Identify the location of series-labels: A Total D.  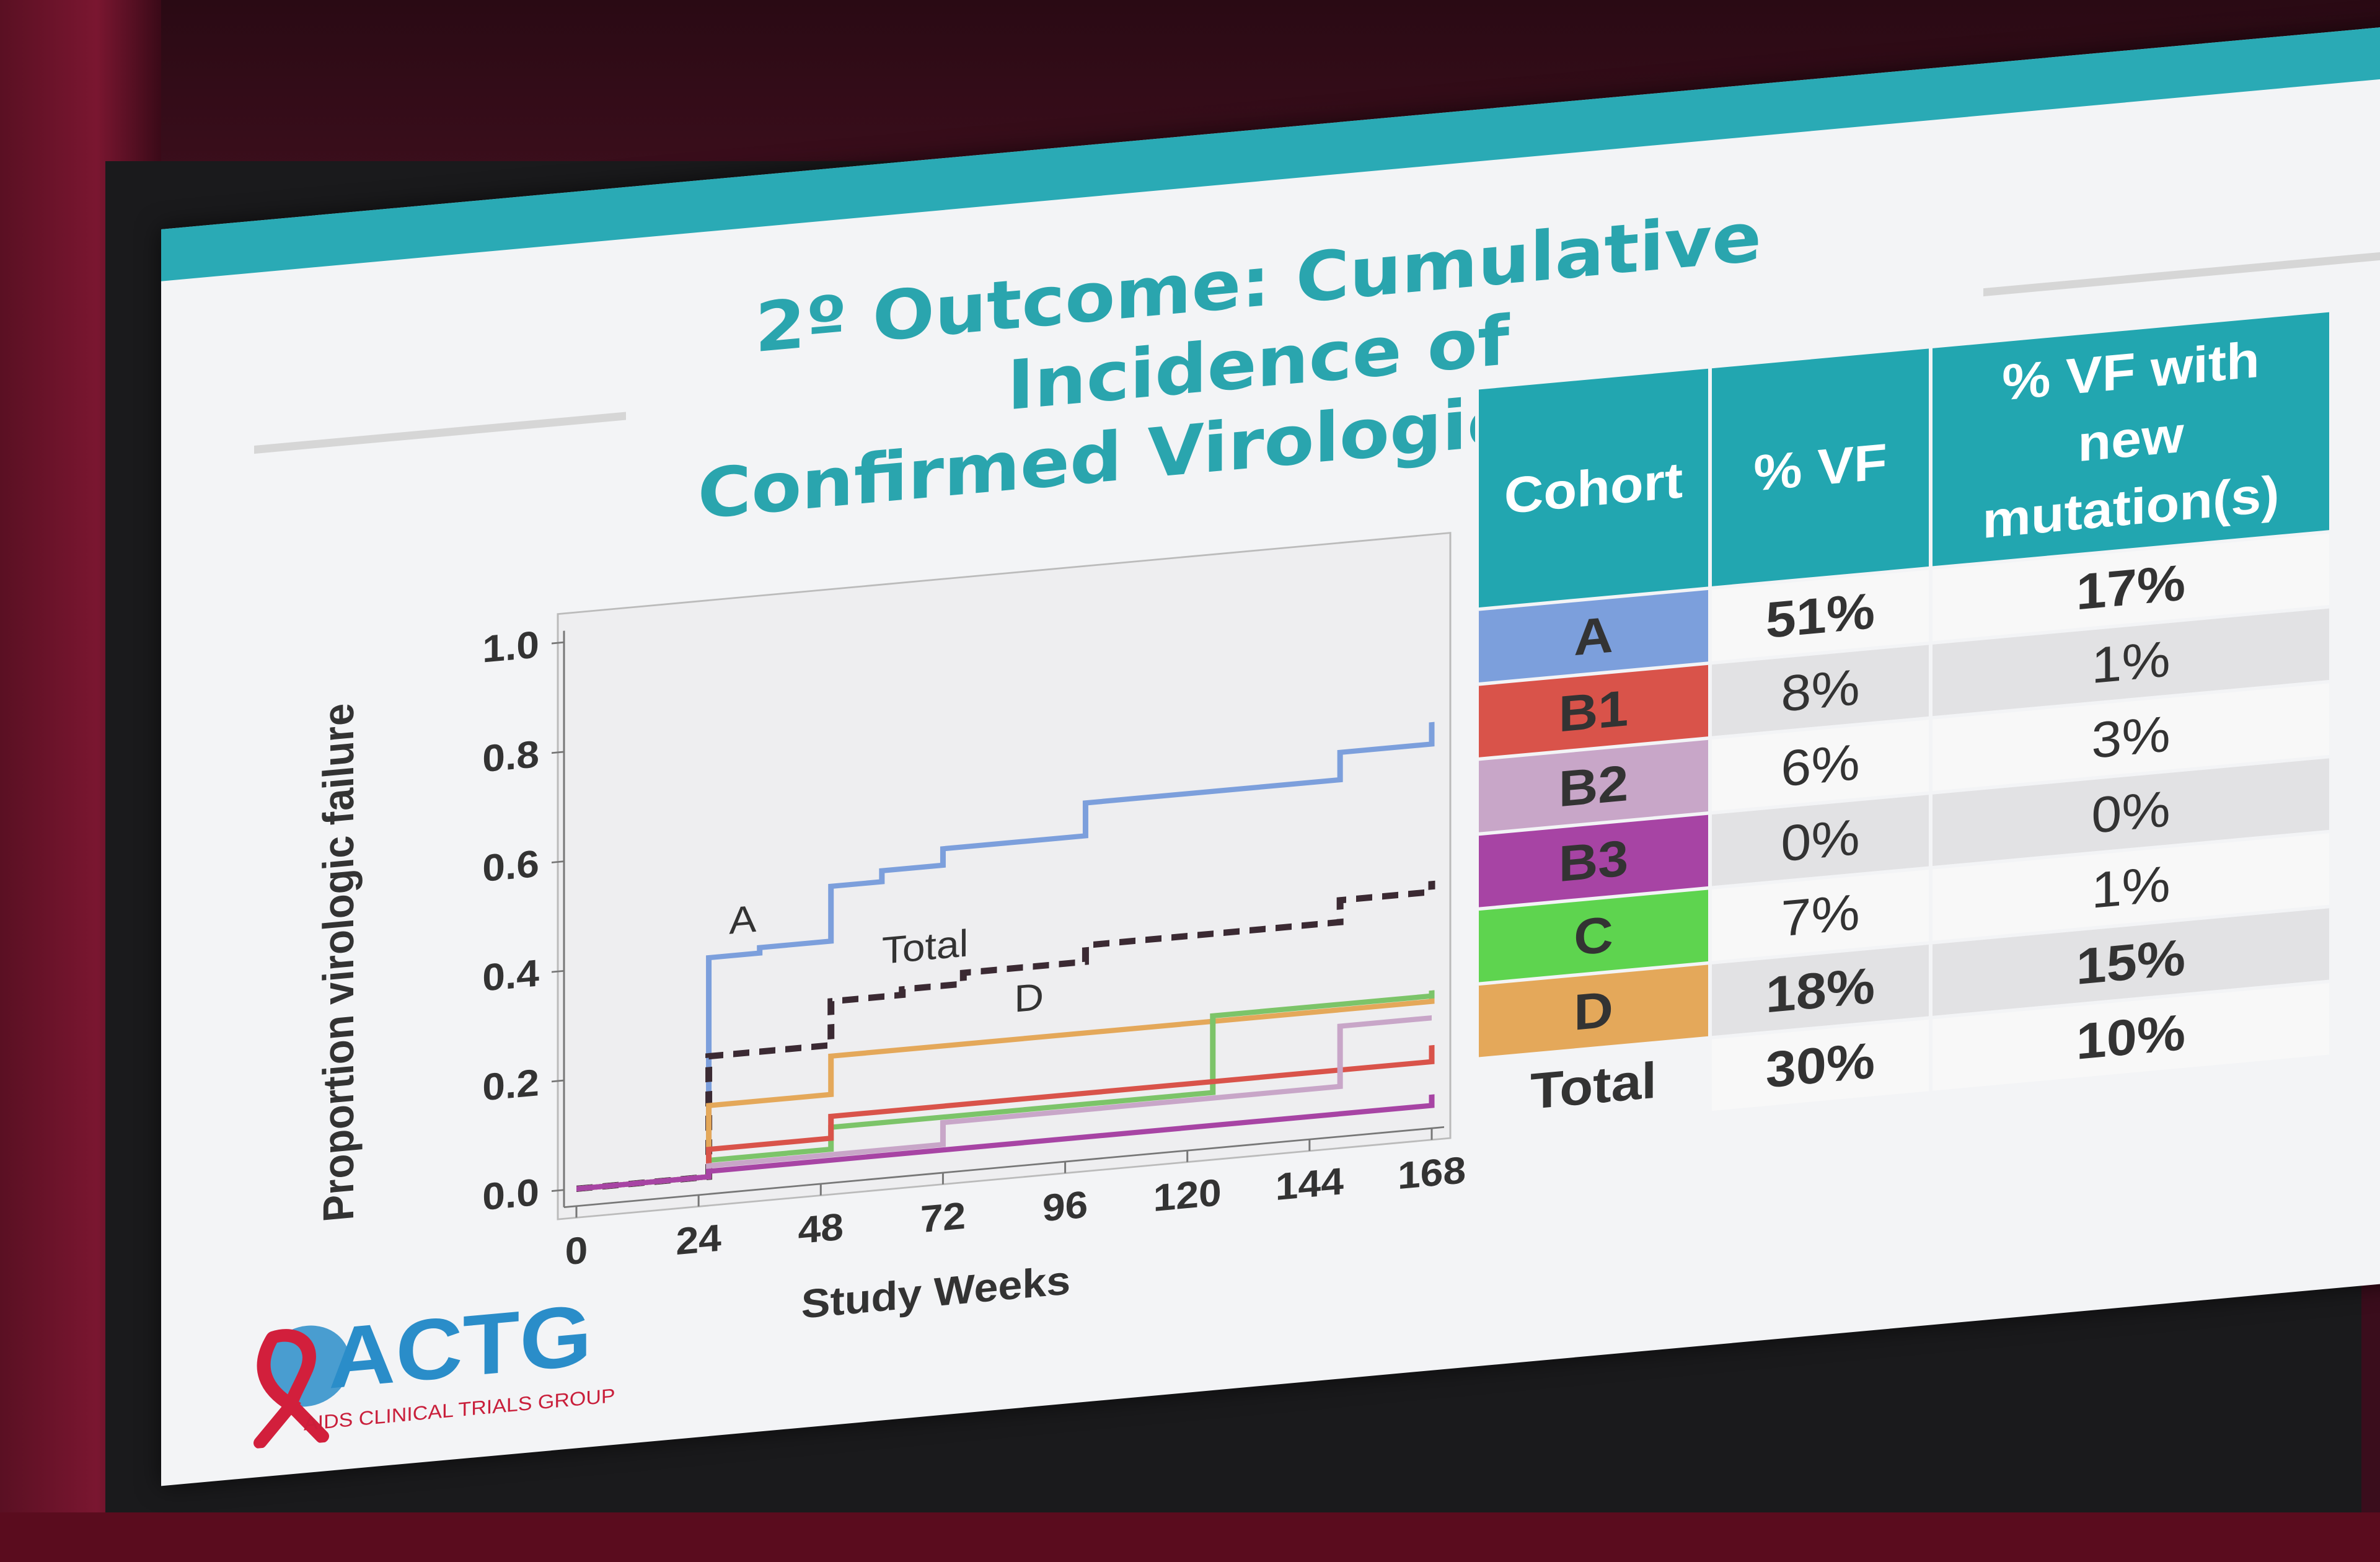
(886, 959).